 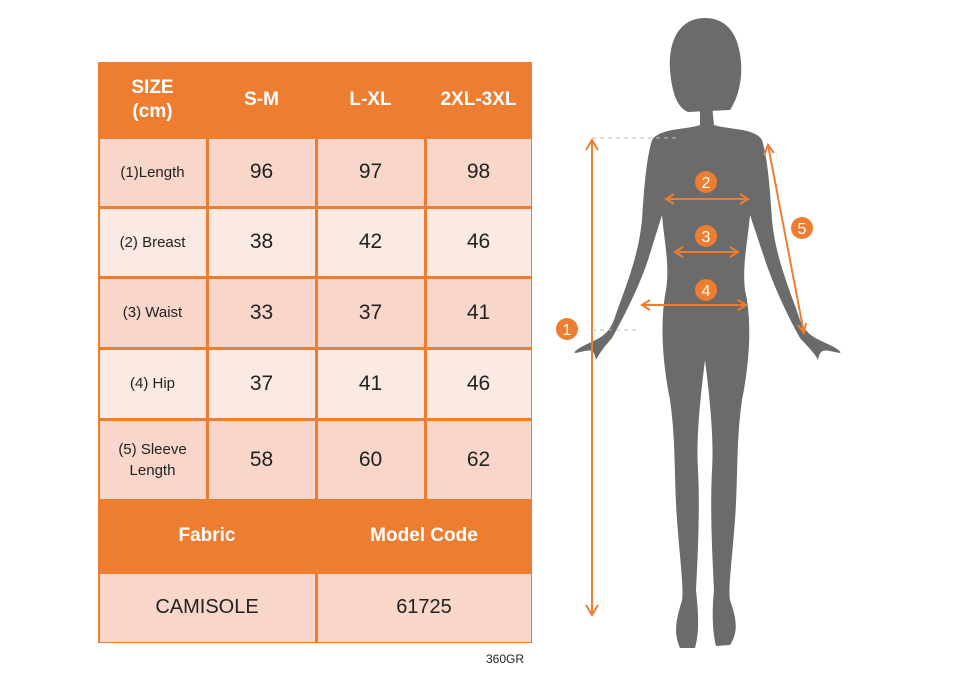 I want to click on row-label: (3) Waist, so click(x=152, y=312).